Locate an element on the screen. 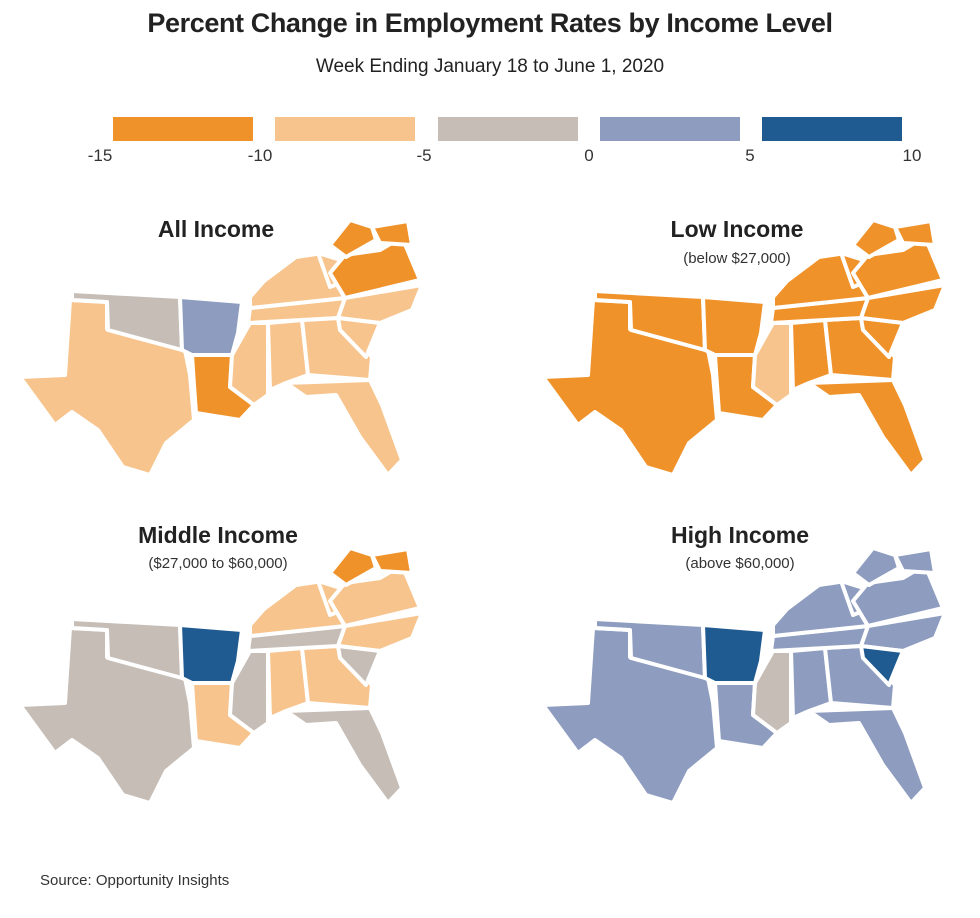  panel-title-all-income: All Income is located at coordinates (216, 229).